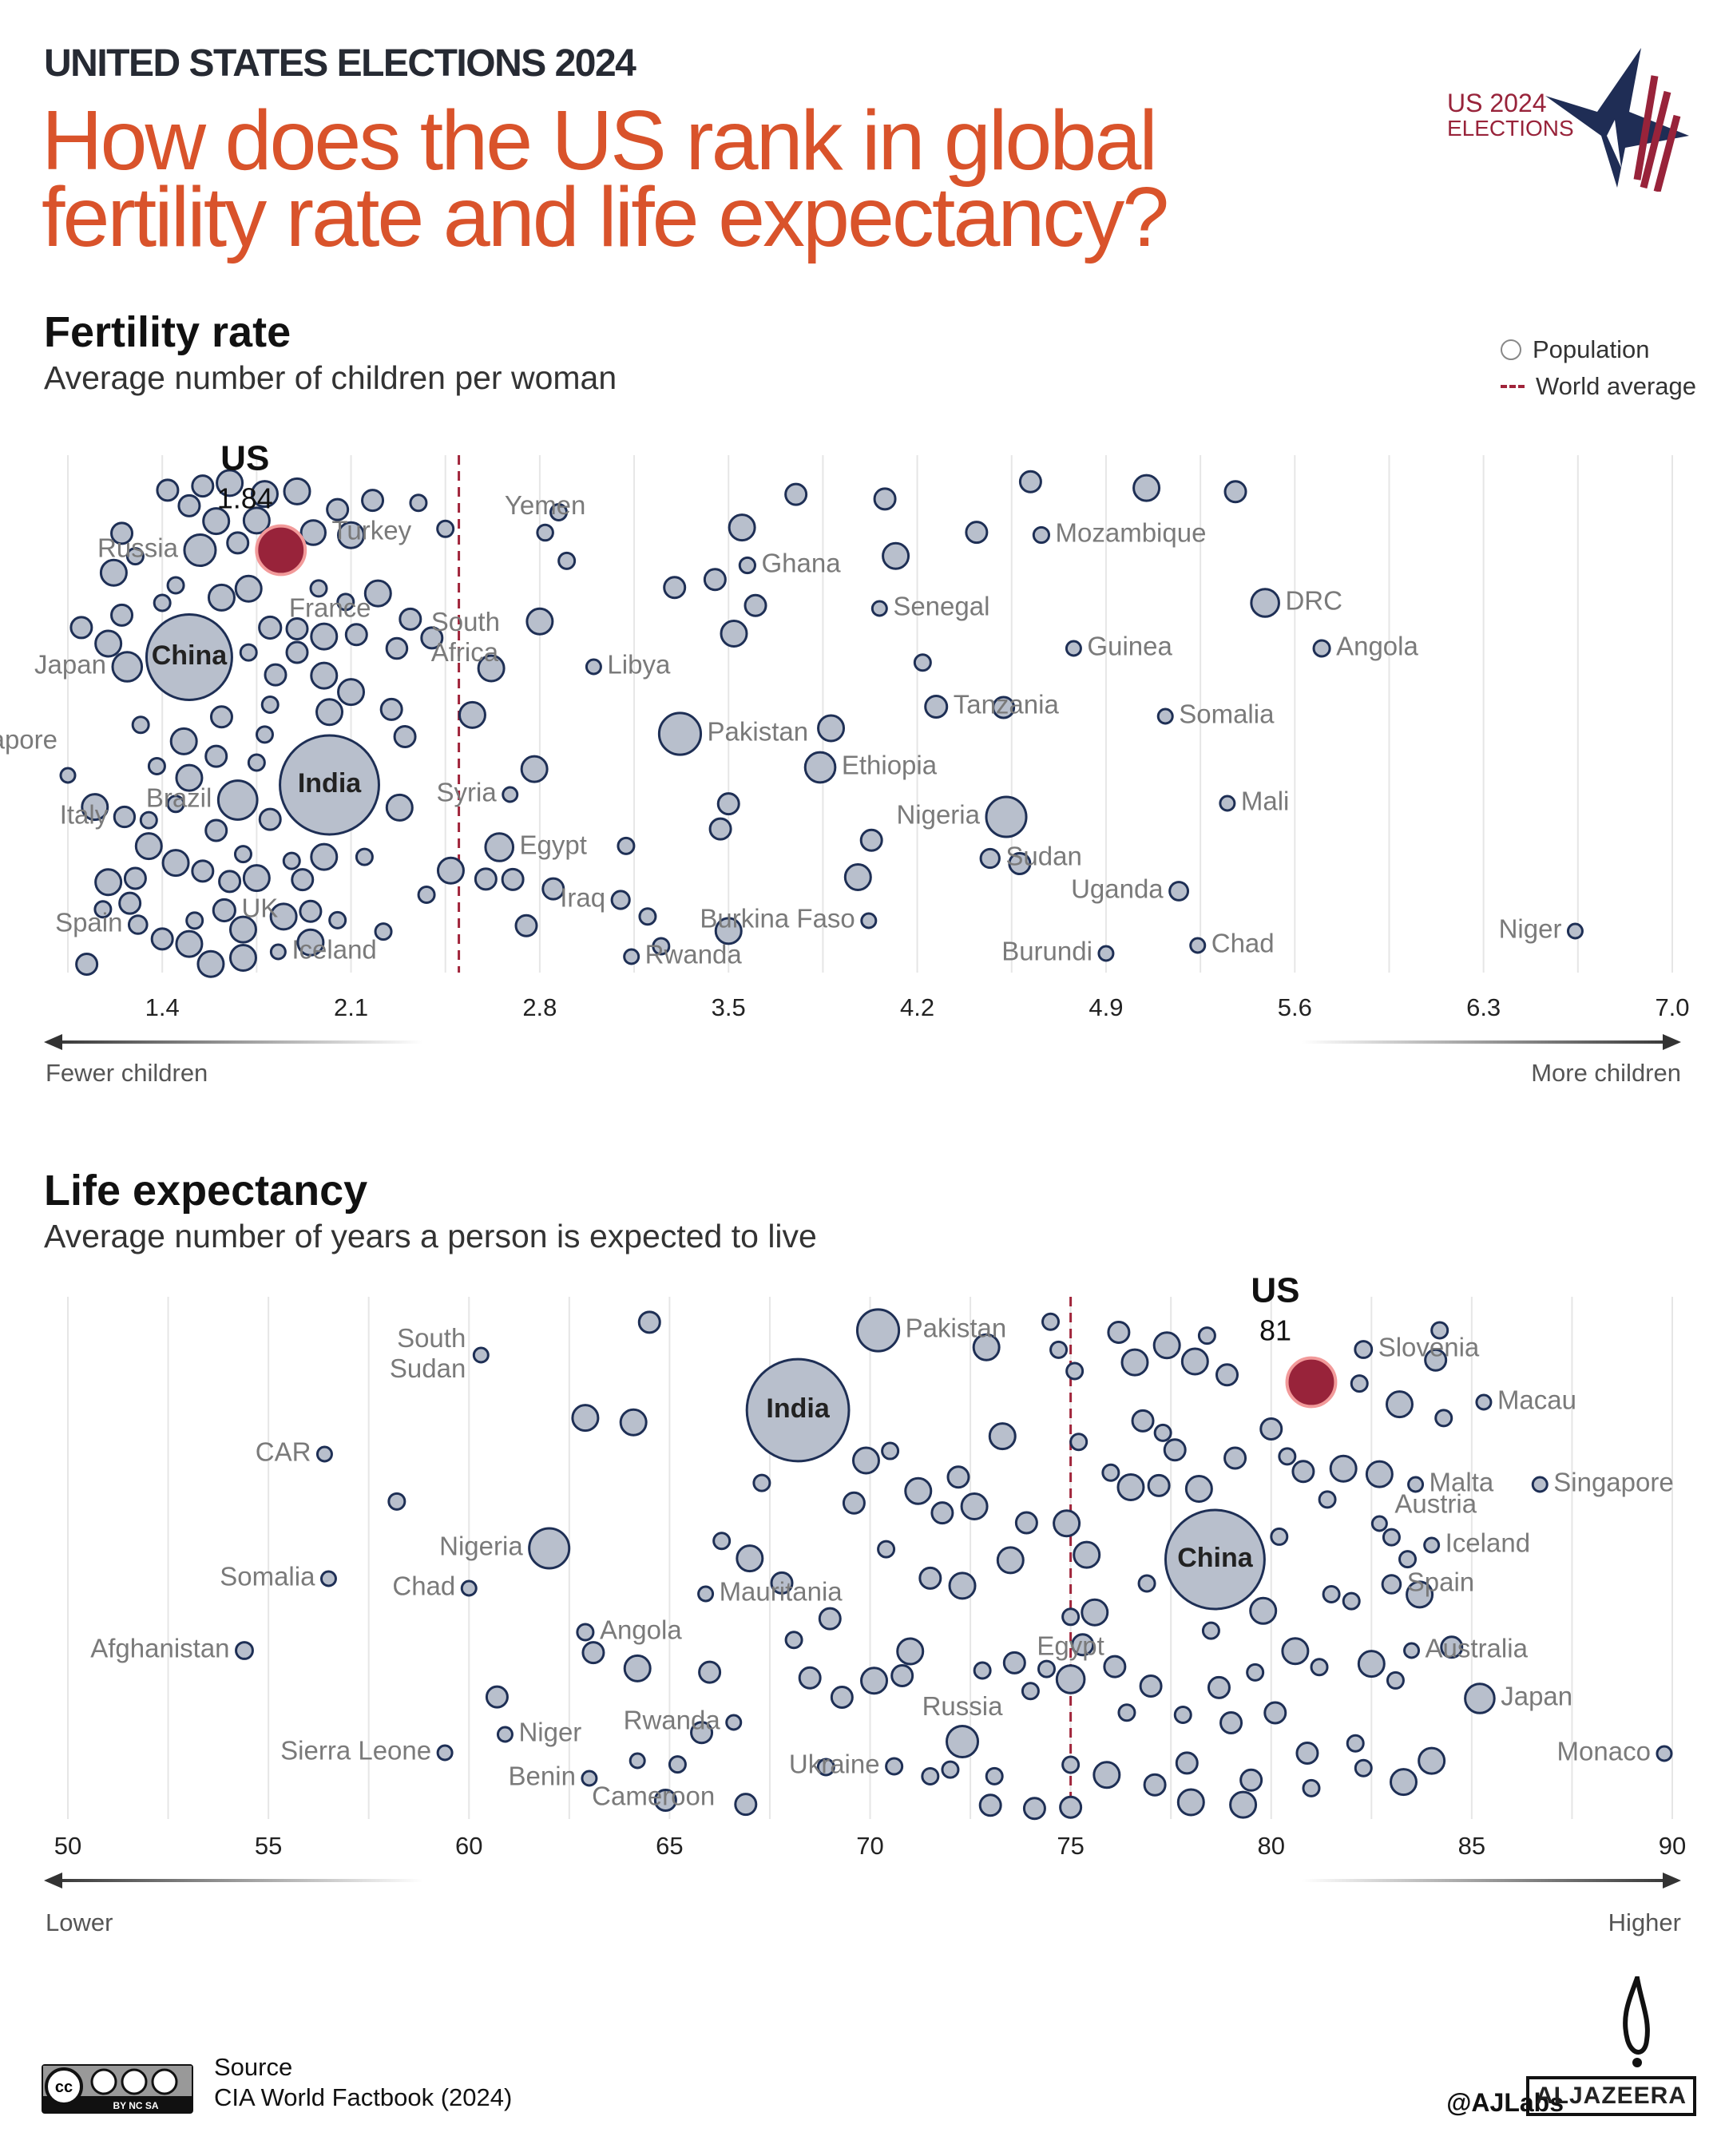  I want to click on dot-italy, so click(125, 817).